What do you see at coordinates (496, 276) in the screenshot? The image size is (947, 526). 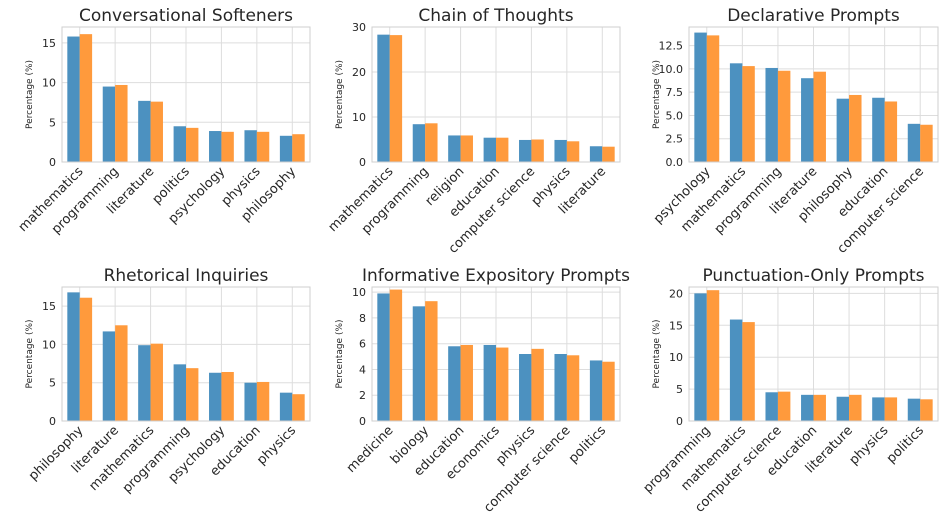 I see `chart-title: Informative Expository Prompts` at bounding box center [496, 276].